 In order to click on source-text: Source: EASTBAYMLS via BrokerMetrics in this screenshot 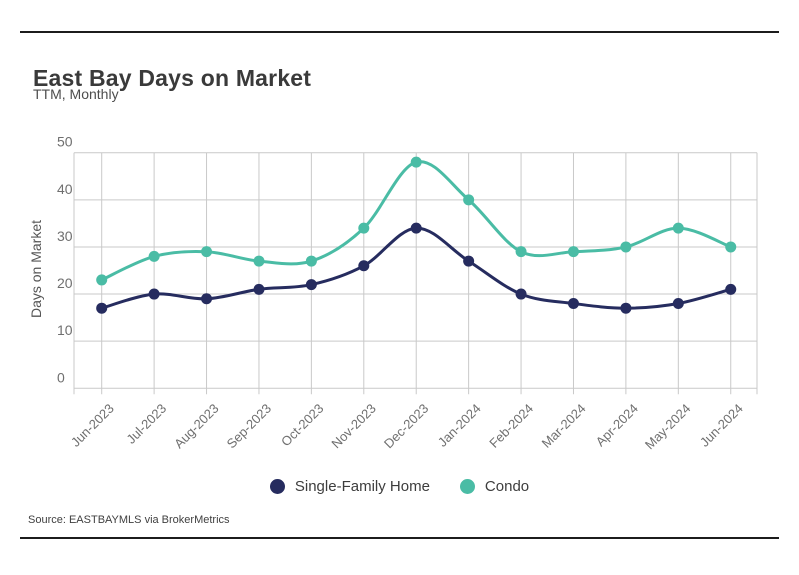, I will do `click(129, 520)`.